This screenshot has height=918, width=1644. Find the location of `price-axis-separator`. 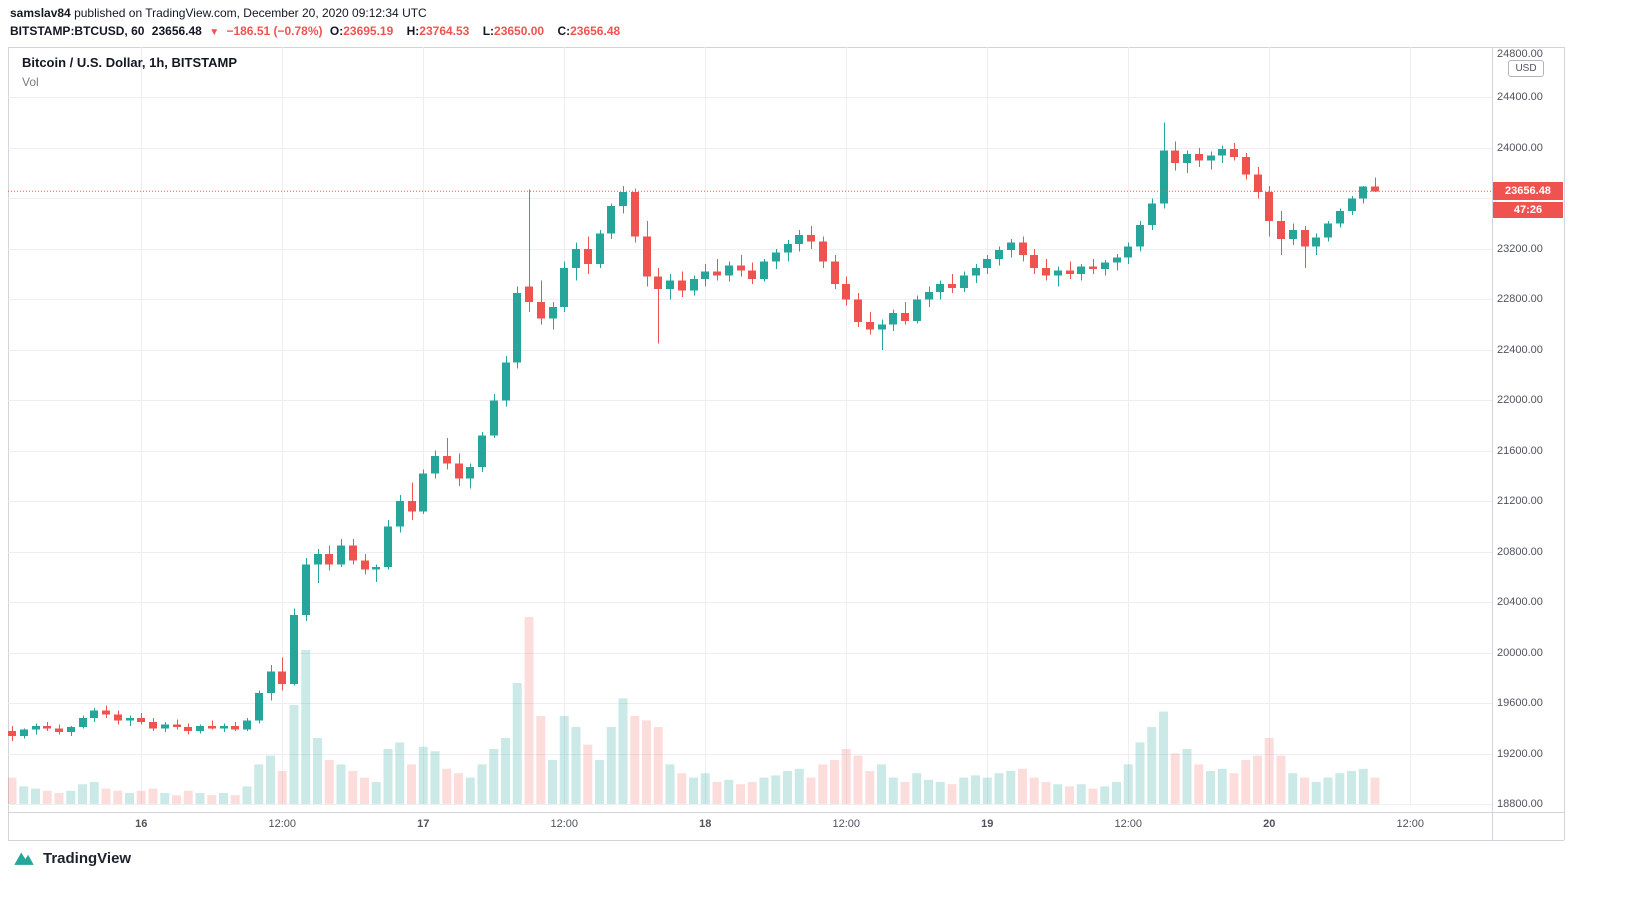

price-axis-separator is located at coordinates (1492, 443).